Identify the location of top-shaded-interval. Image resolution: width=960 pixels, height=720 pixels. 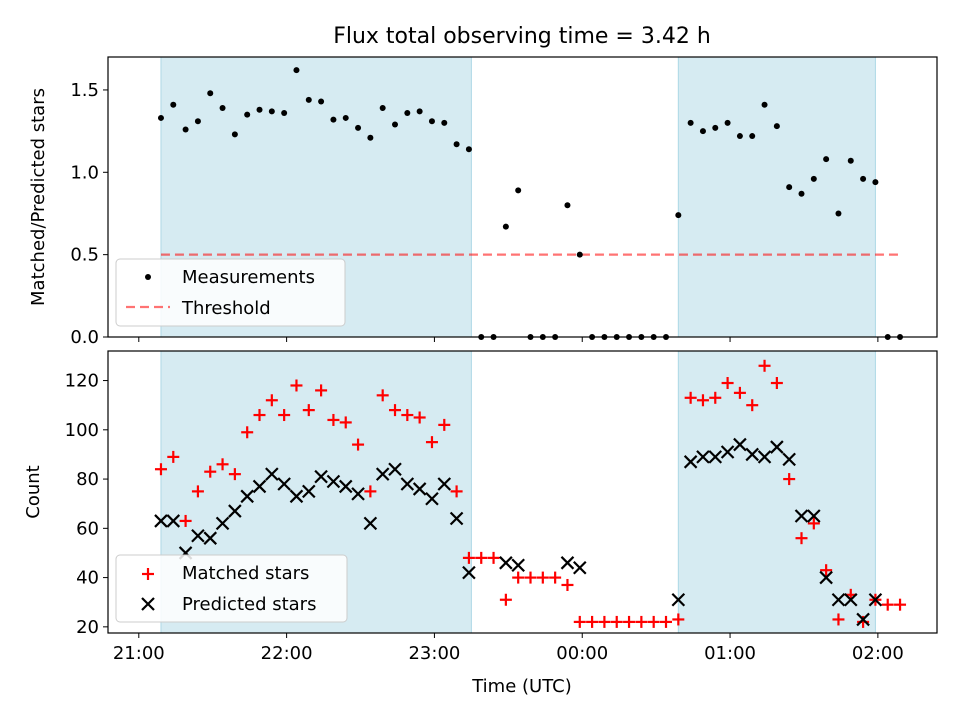
(777, 197).